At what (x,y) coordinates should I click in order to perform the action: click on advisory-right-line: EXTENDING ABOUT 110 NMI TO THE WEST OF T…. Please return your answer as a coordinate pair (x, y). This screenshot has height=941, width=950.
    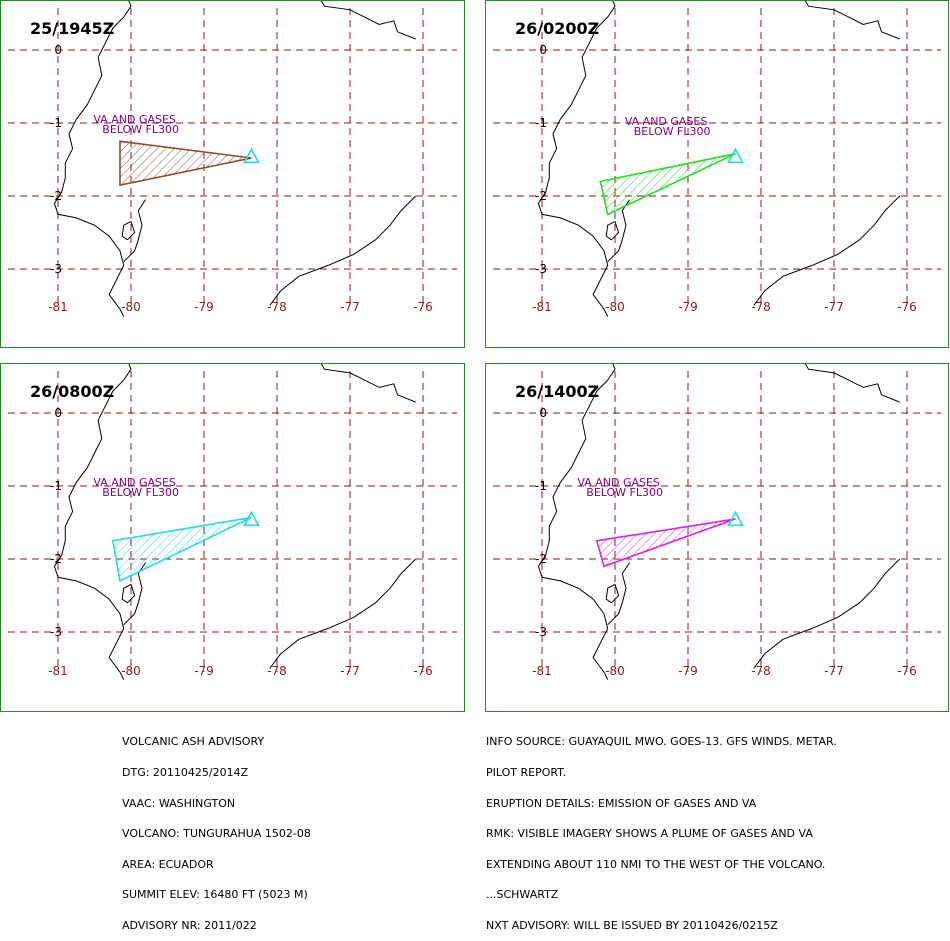
    Looking at the image, I should click on (656, 864).